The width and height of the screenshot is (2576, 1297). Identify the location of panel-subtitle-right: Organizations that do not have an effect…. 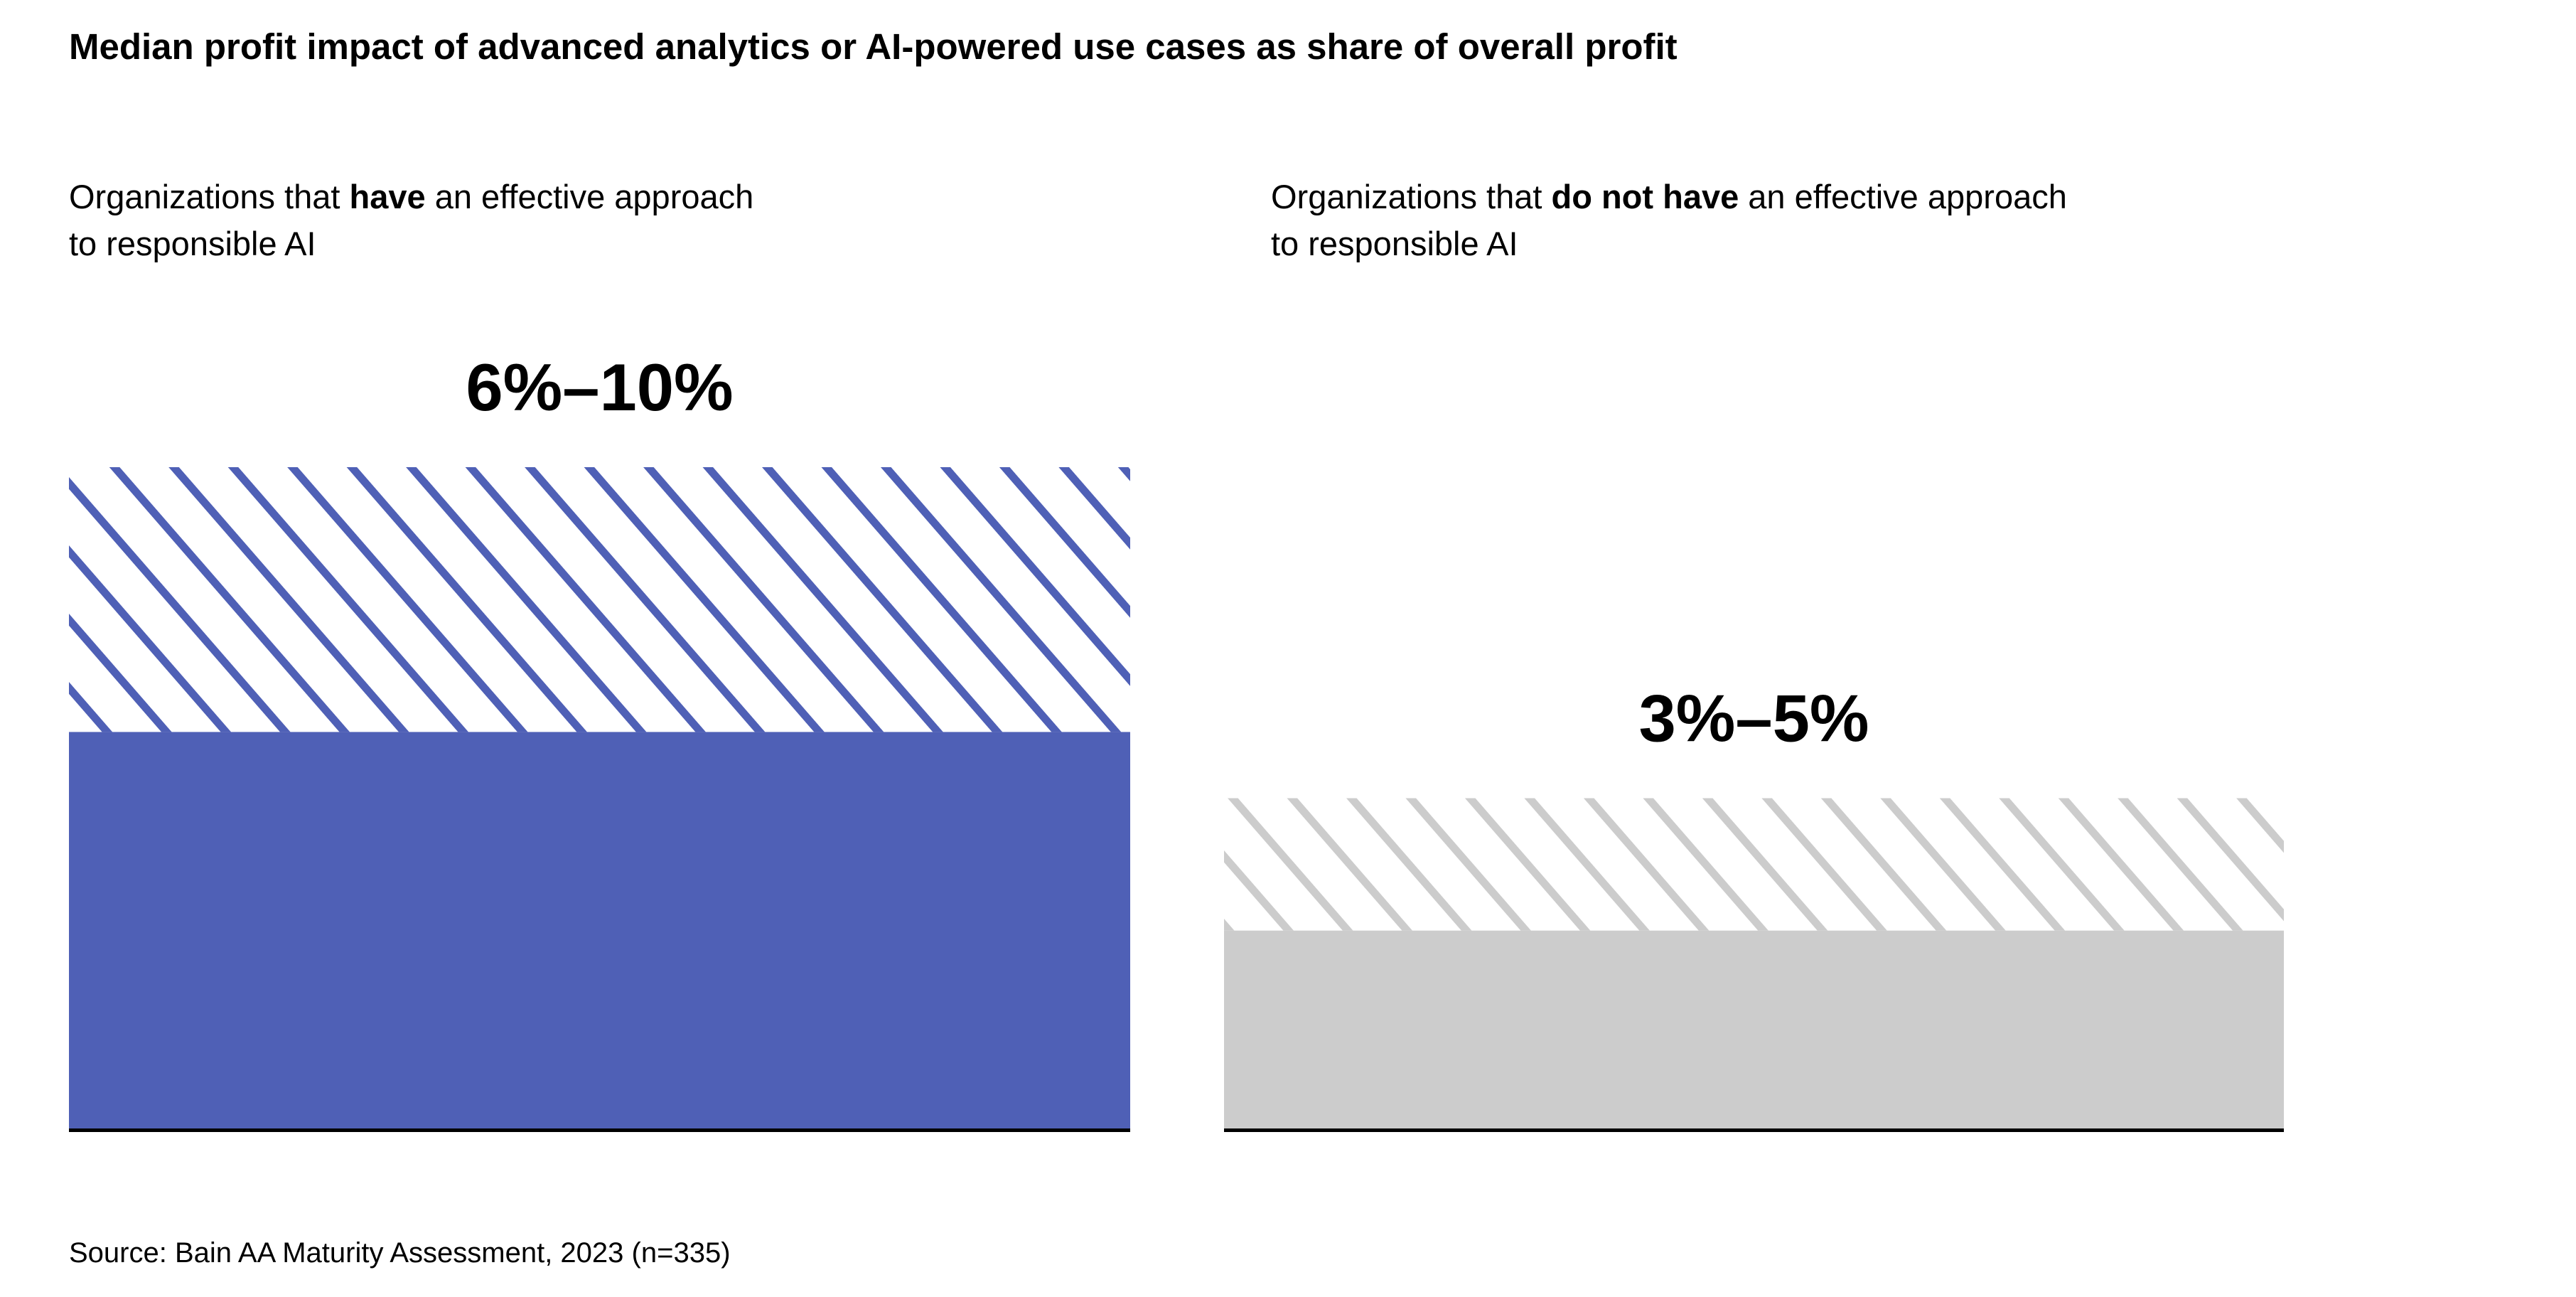
(1669, 220).